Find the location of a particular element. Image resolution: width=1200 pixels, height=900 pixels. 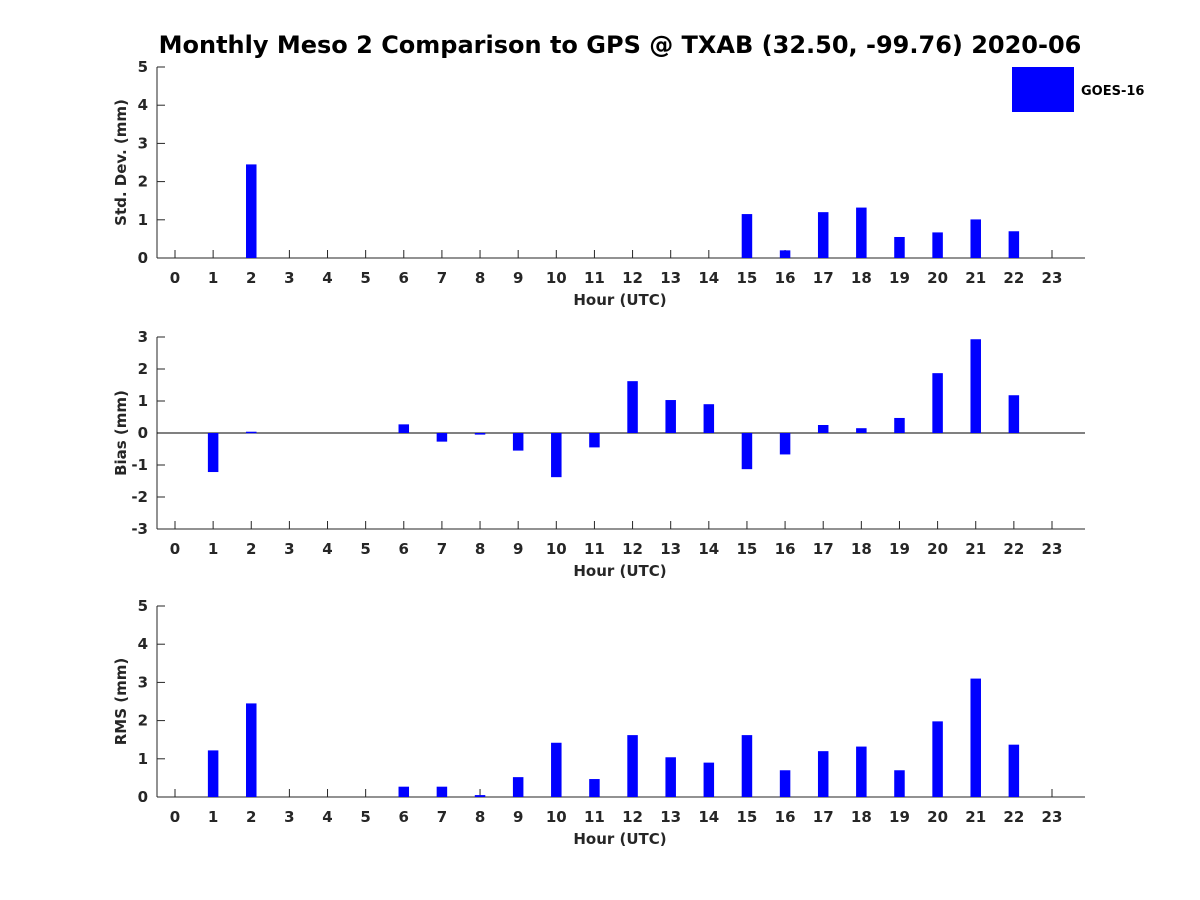

x-tick-label: 9 is located at coordinates (518, 549).